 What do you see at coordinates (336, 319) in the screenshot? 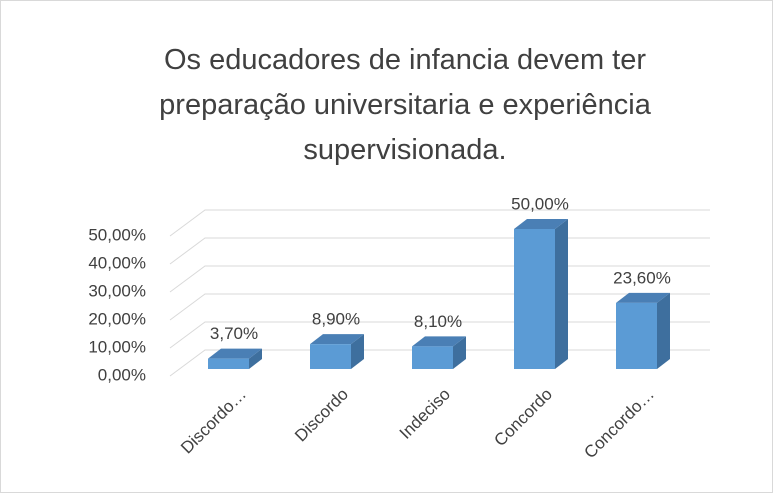
I see `value-label: 8,90%` at bounding box center [336, 319].